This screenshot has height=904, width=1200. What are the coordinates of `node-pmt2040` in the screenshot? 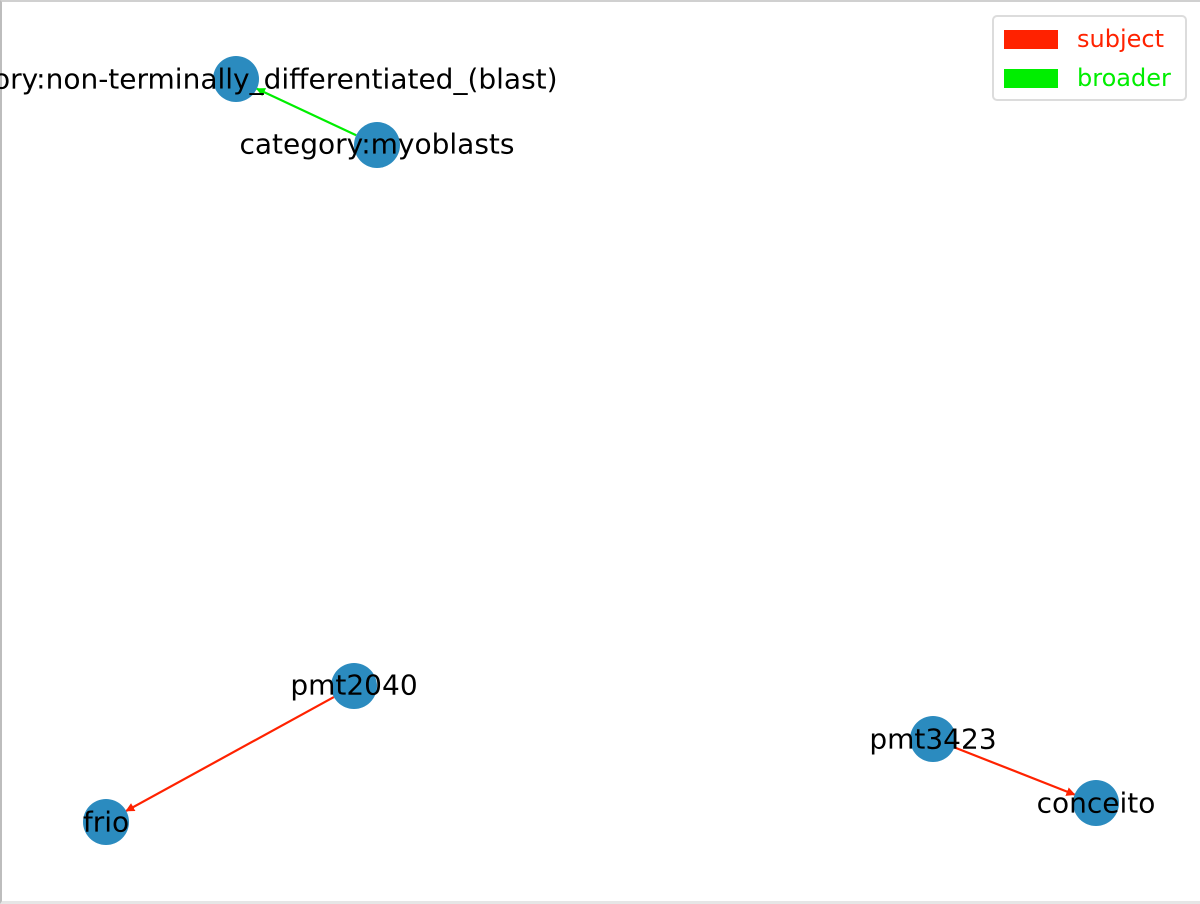 It's located at (354, 686).